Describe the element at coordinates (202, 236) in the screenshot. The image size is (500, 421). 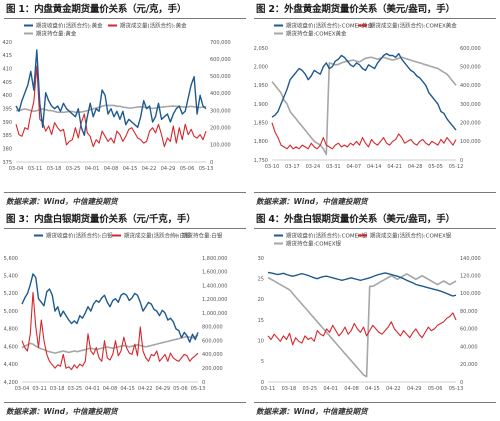
I see `legend-label: 期货持仓量:白银` at that location.